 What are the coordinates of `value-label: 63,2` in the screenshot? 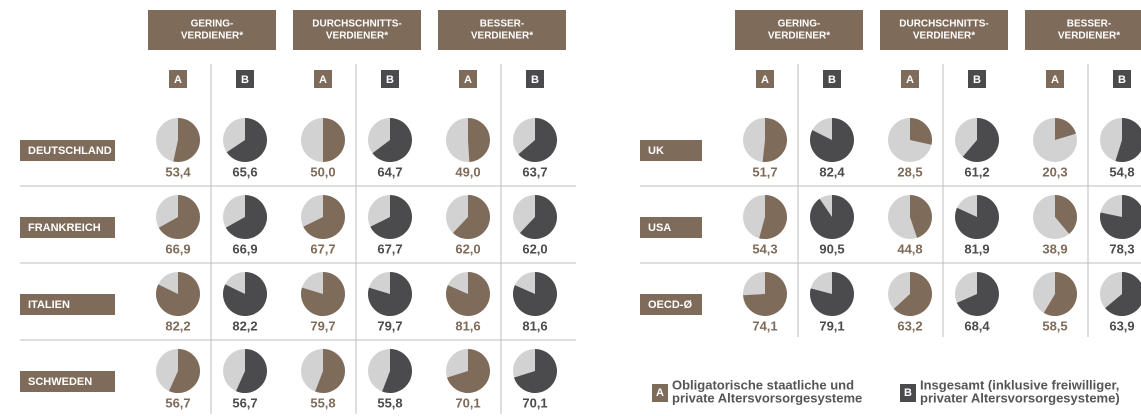 It's located at (909, 325).